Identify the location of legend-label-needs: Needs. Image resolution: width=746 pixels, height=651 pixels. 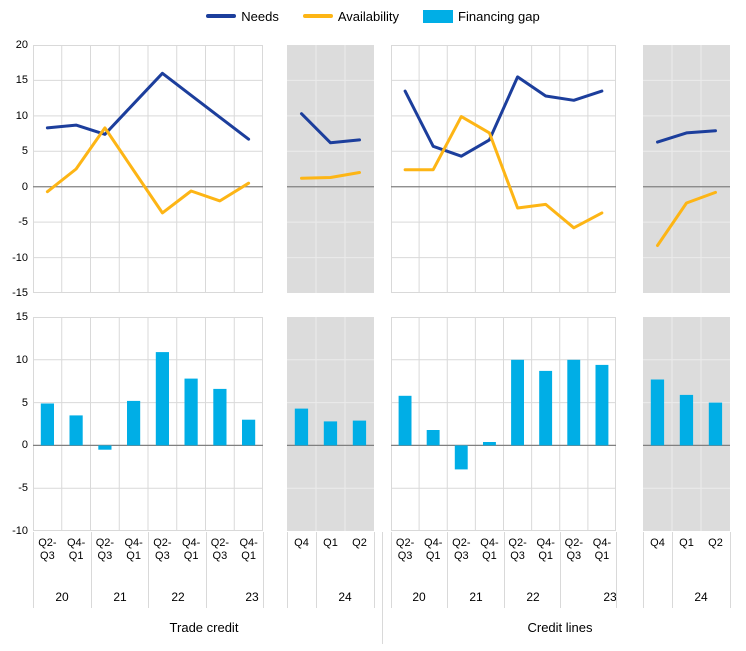
(260, 16).